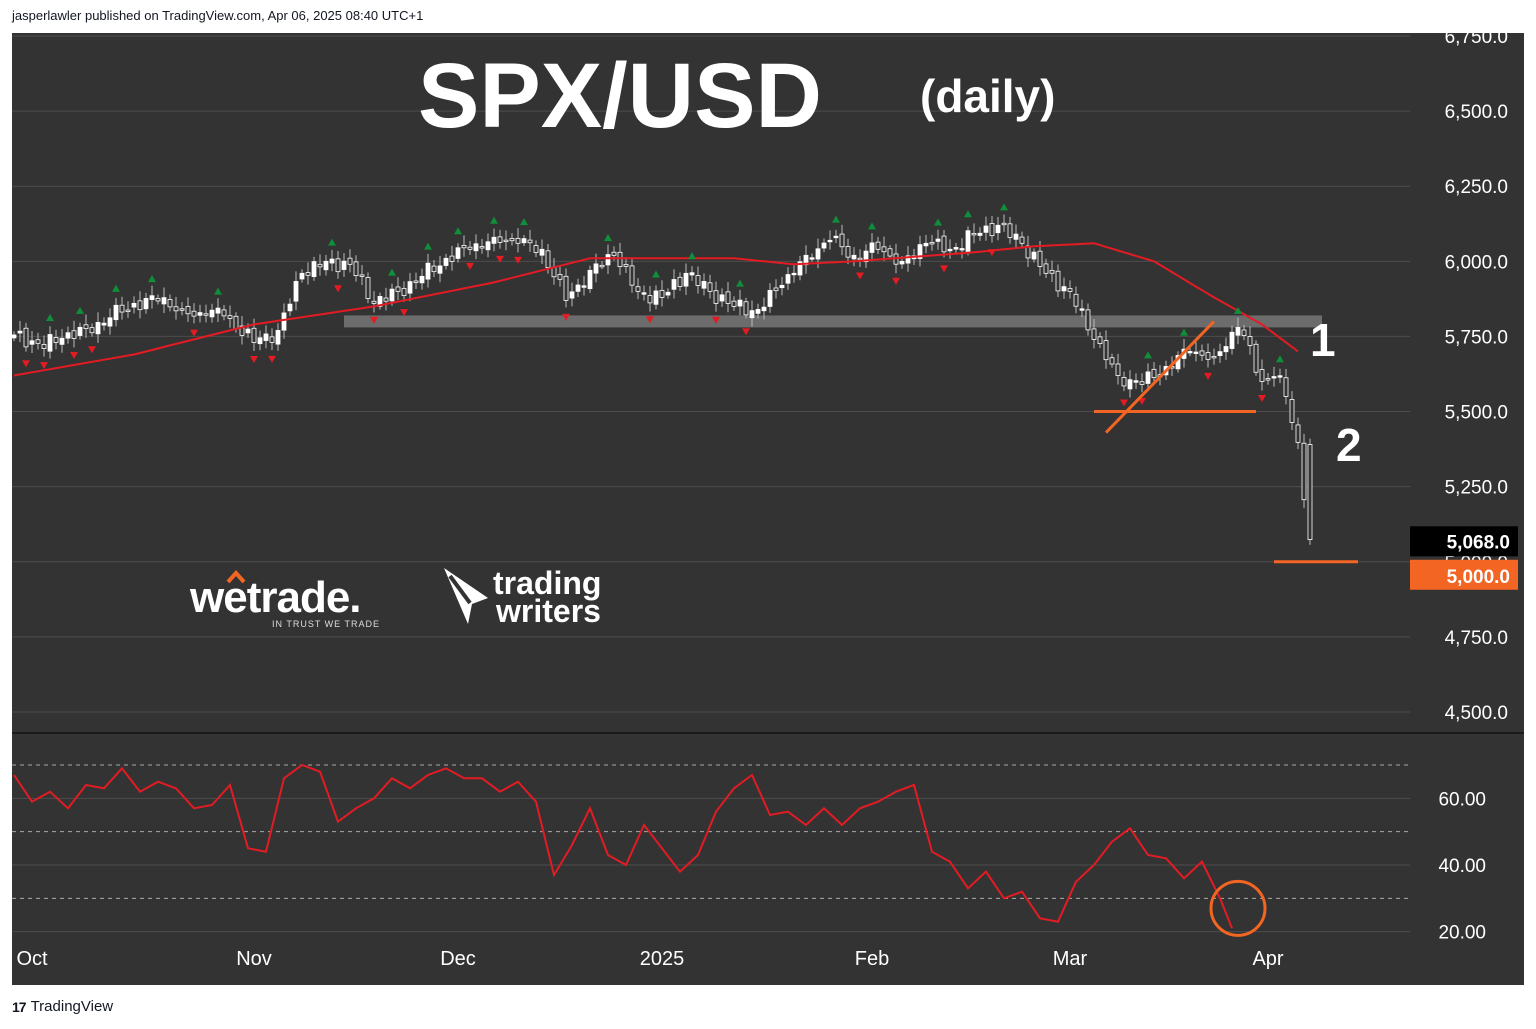 The height and width of the screenshot is (1029, 1536). I want to click on tradingview-logo-icon: 17, so click(19, 1006).